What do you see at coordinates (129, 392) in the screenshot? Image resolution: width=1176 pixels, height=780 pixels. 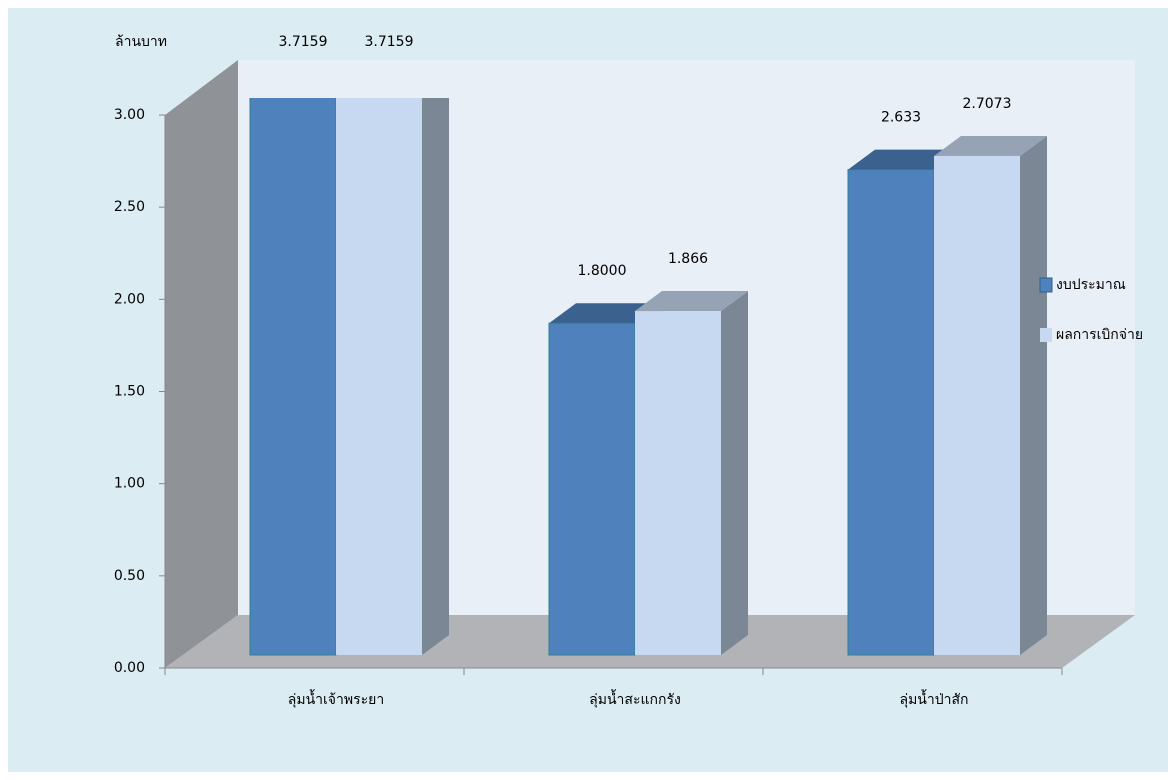 I see `y-tick-label: 1.50` at bounding box center [129, 392].